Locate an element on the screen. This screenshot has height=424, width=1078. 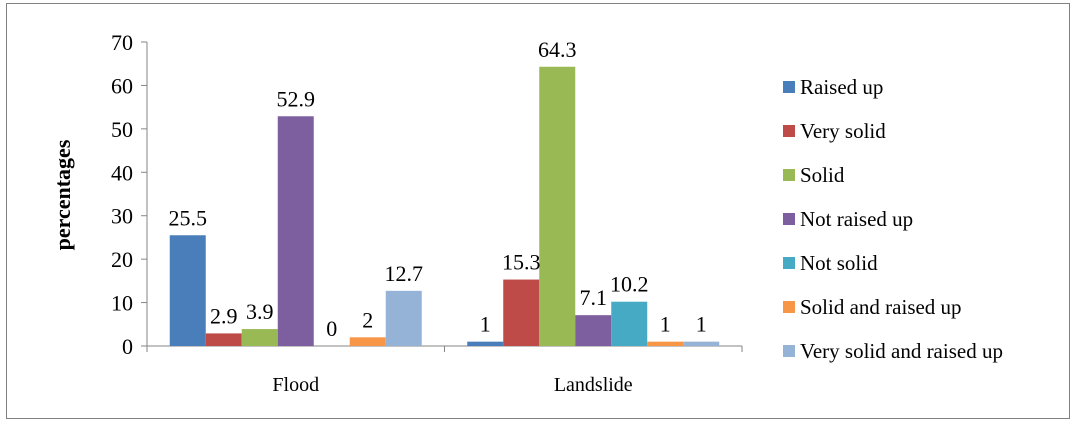
data-label: 7.1 is located at coordinates (594, 297).